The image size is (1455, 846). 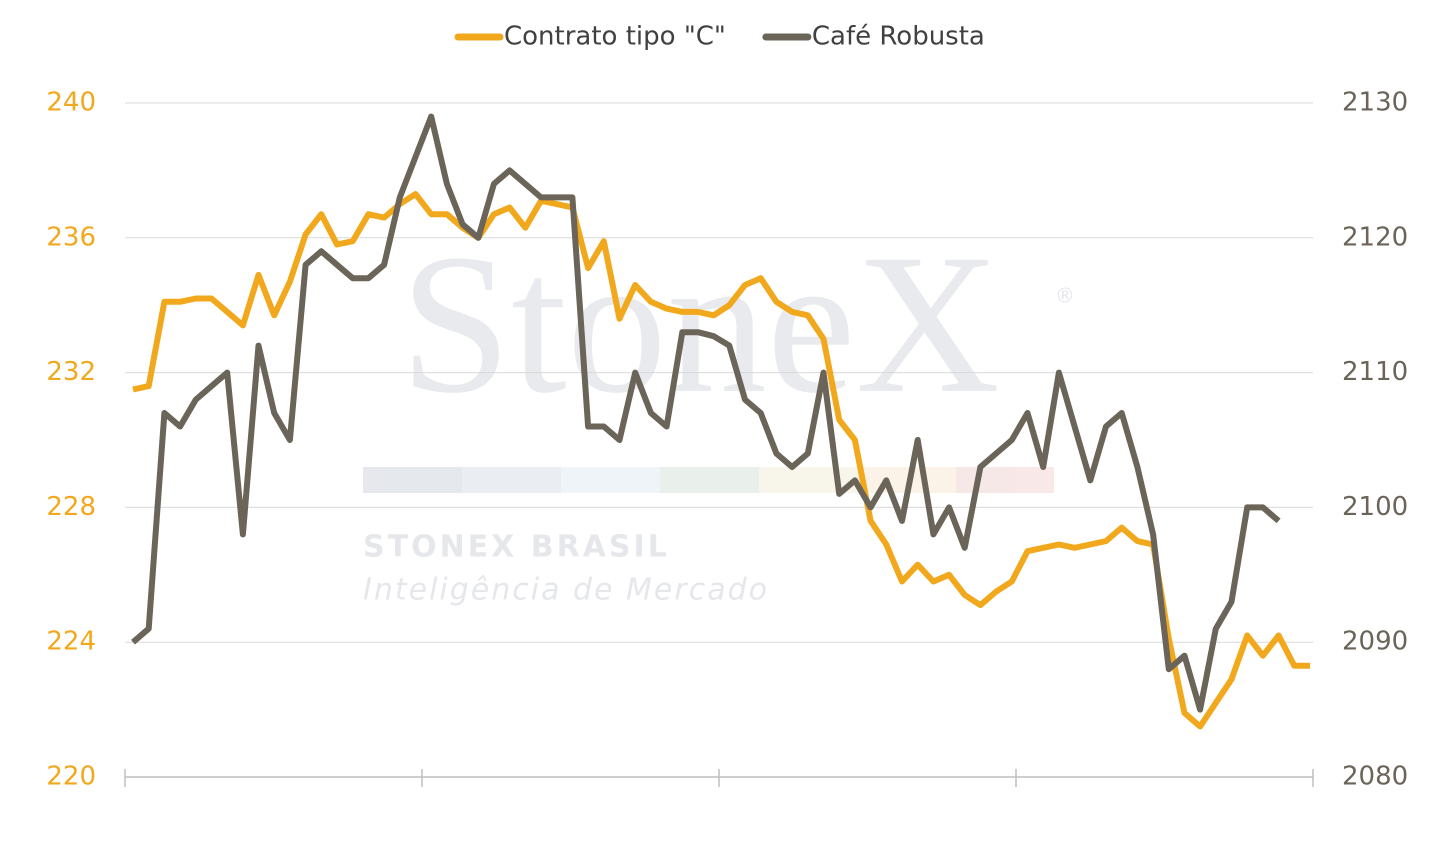 What do you see at coordinates (71, 507) in the screenshot?
I see `y-tick-label: 228` at bounding box center [71, 507].